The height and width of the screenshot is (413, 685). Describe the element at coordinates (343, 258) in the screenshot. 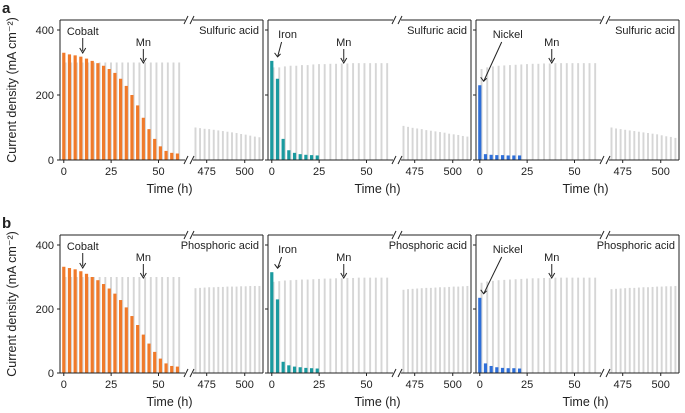

I see `mn-annotation: Mn` at that location.